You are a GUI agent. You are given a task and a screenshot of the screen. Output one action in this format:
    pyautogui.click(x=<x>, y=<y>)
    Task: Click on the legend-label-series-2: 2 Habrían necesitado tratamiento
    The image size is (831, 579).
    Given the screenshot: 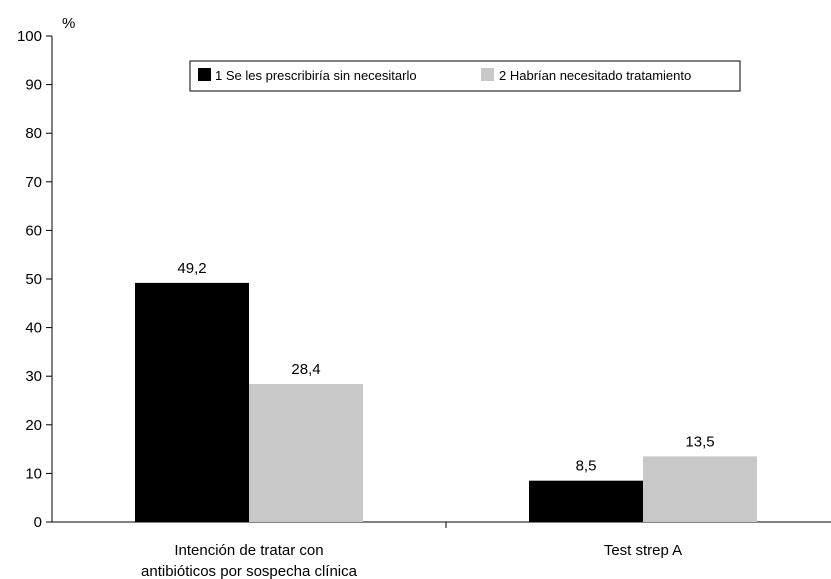 What is the action you would take?
    pyautogui.click(x=595, y=75)
    